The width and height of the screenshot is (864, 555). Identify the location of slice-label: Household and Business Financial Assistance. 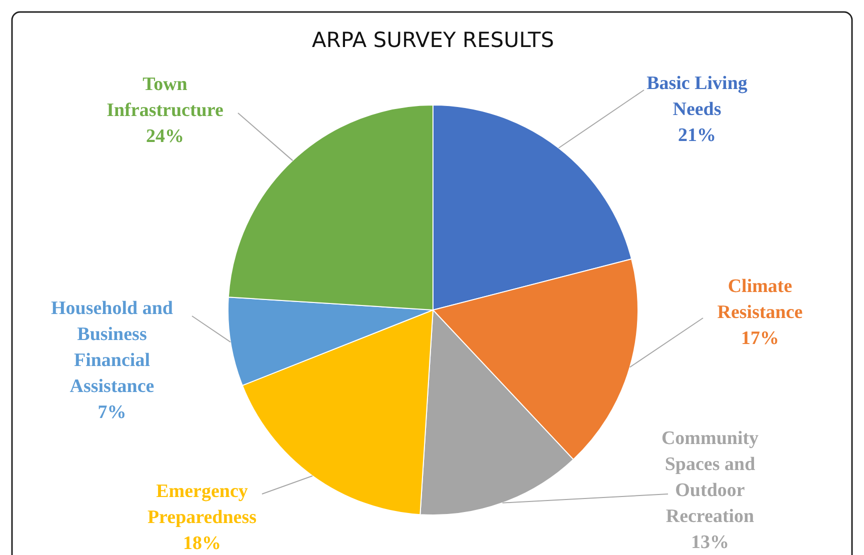
(112, 348).